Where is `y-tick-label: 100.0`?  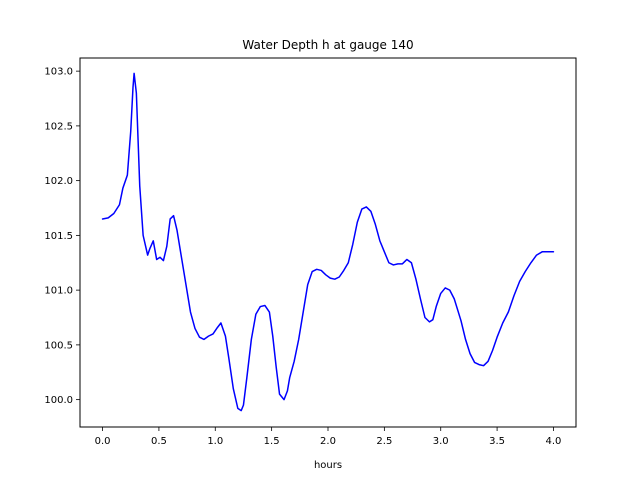 y-tick-label: 100.0 is located at coordinates (58, 400).